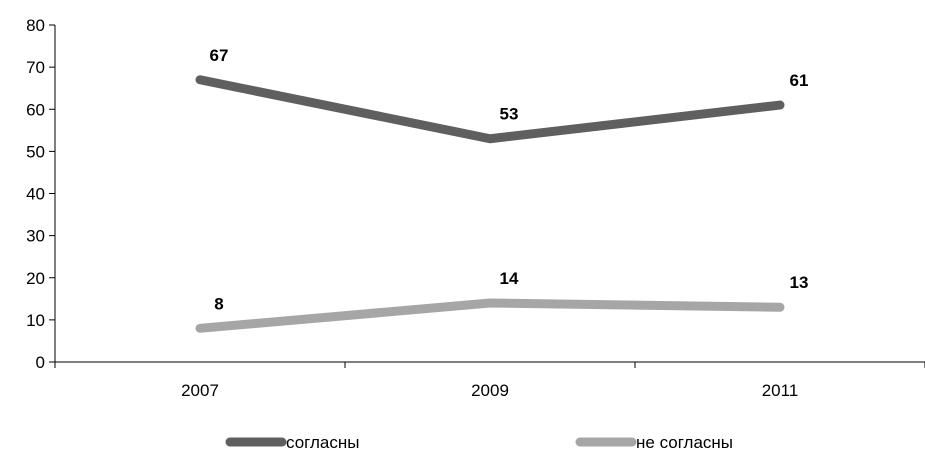 This screenshot has width=925, height=453. I want to click on y-tick-label: 30, so click(35, 236).